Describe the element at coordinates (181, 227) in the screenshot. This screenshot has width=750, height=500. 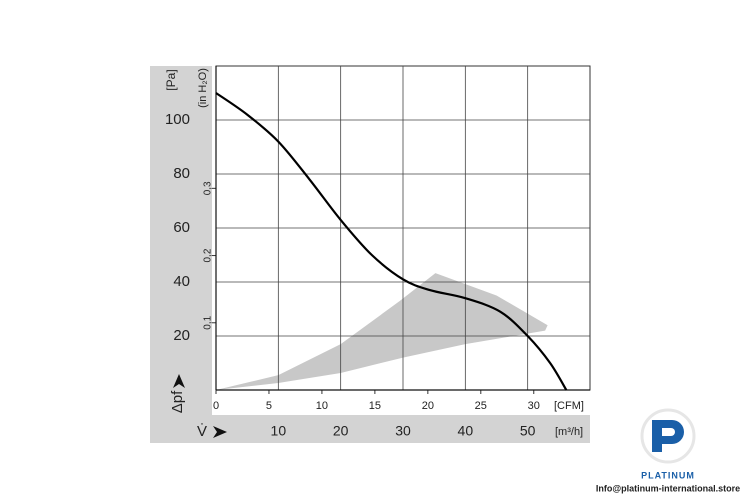
I see `y-tick-label: 60` at that location.